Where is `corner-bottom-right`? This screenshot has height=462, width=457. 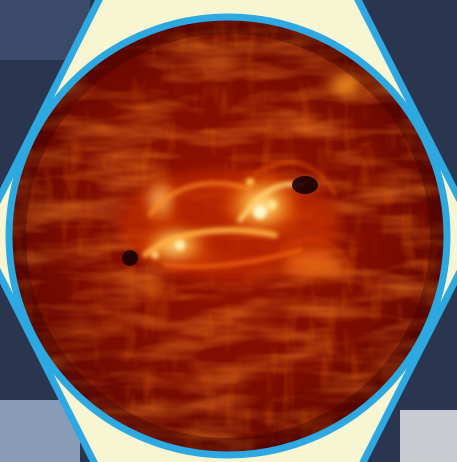 corner-bottom-right is located at coordinates (428, 436).